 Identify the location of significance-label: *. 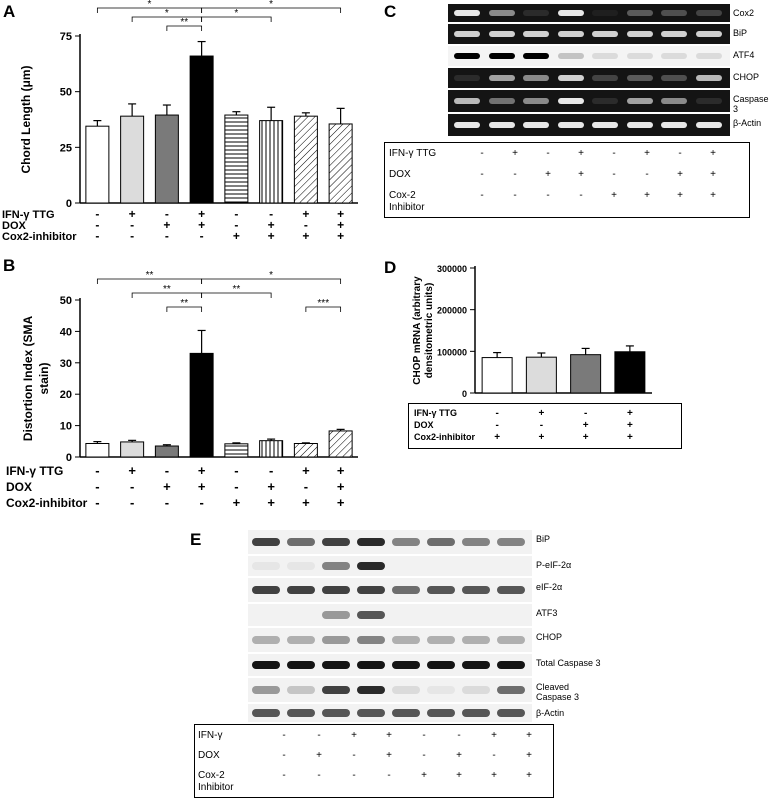
(150, 5).